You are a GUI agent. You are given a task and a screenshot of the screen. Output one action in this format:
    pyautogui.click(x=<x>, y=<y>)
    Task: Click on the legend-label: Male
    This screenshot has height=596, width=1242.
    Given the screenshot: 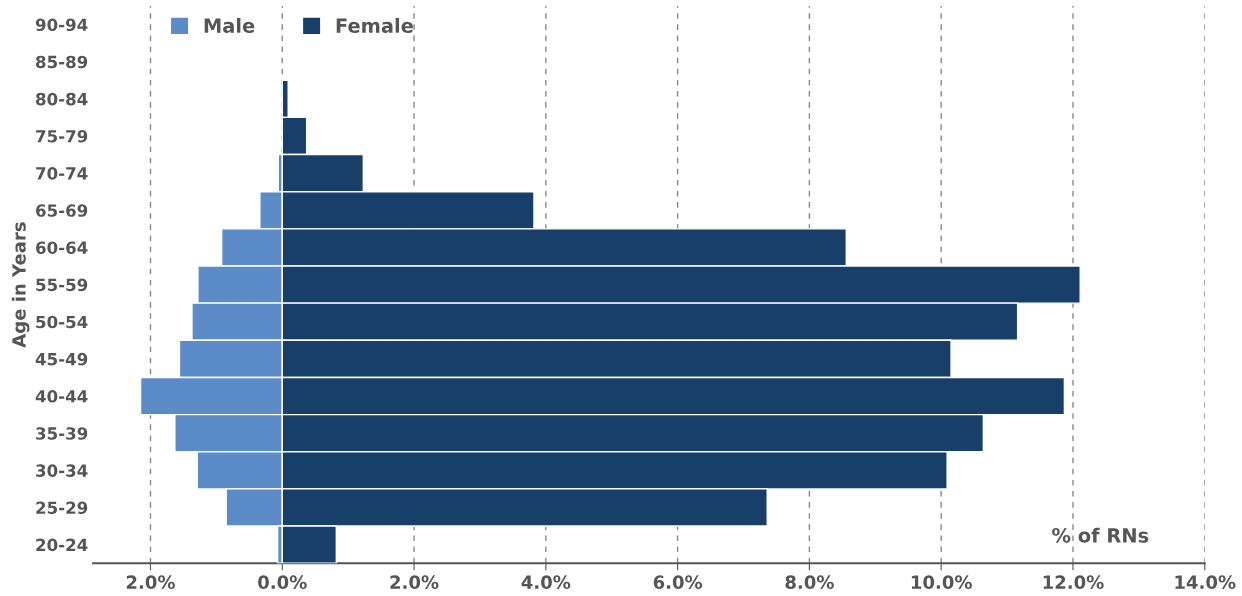 What is the action you would take?
    pyautogui.click(x=229, y=25)
    